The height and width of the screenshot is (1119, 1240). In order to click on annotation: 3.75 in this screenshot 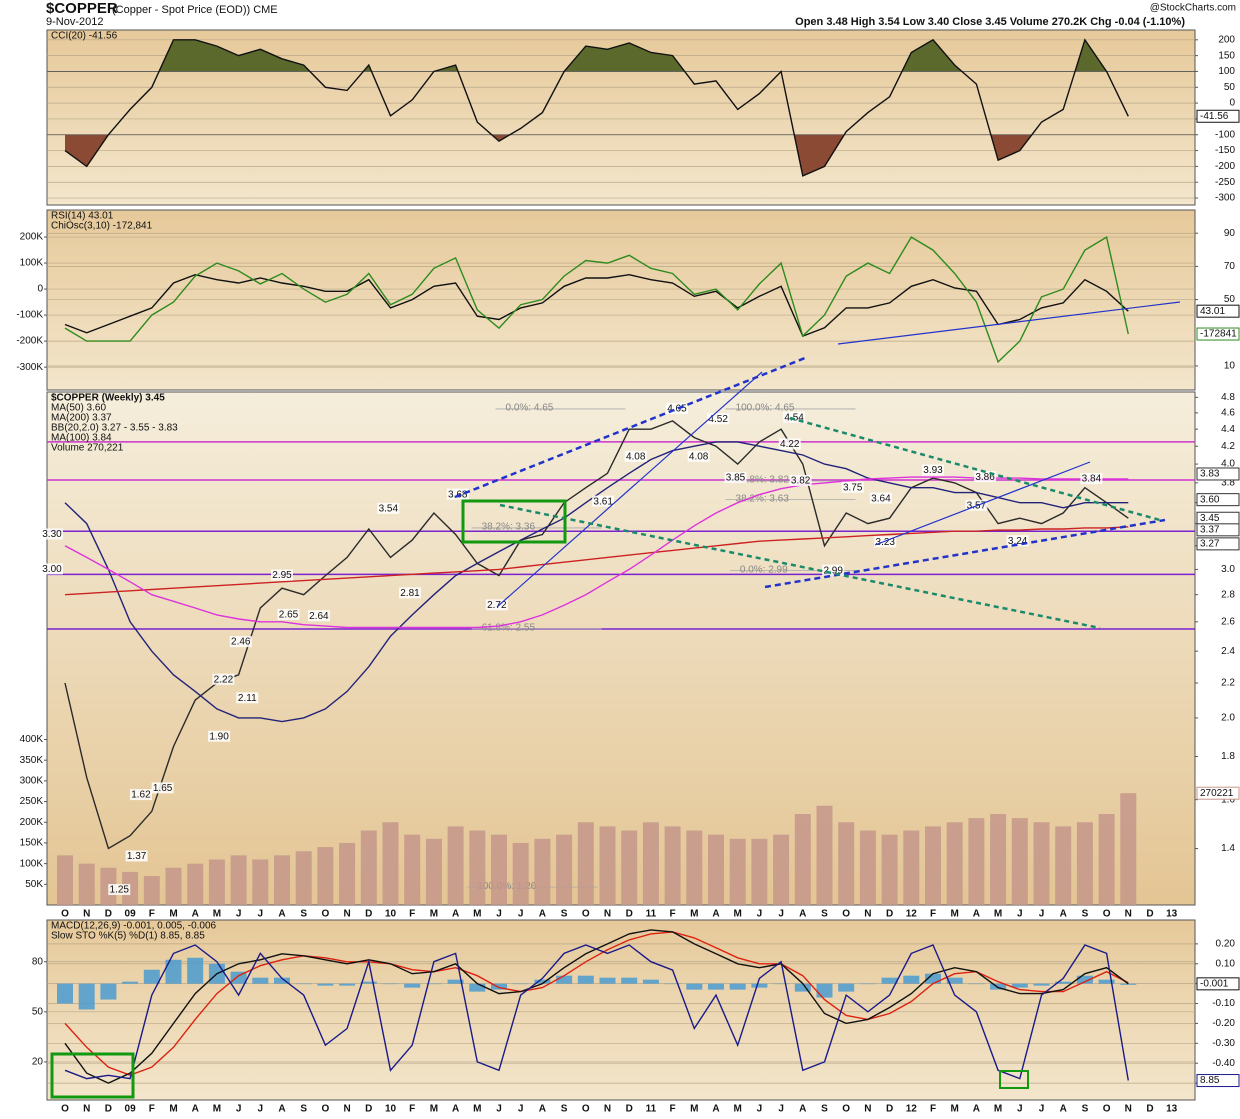, I will do `click(853, 487)`.